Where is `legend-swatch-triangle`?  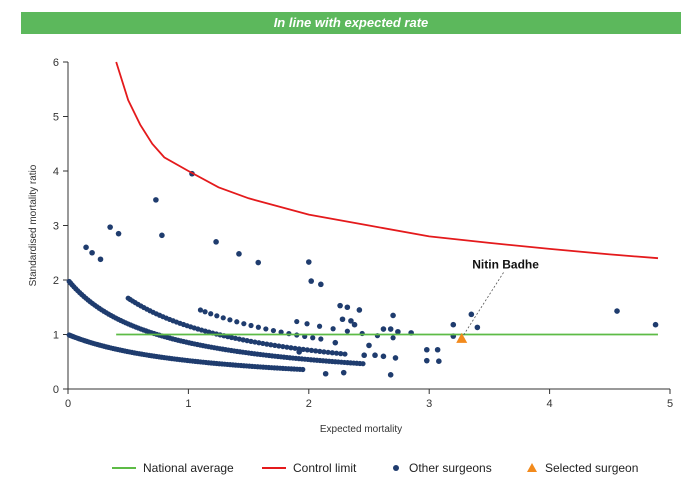
legend-swatch-triangle is located at coordinates (532, 467).